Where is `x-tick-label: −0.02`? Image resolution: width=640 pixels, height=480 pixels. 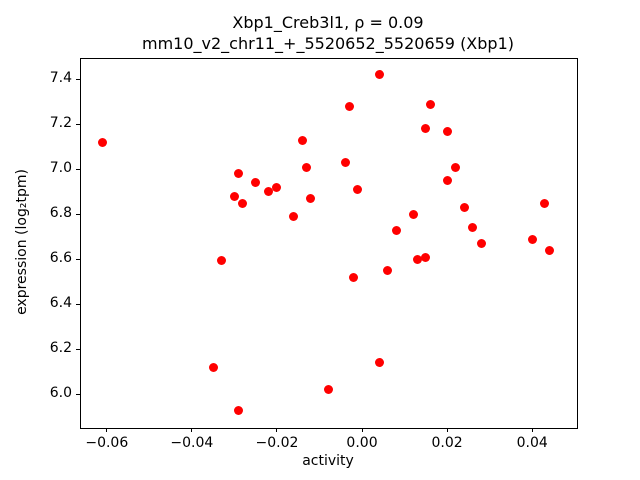
x-tick-label: −0.02 is located at coordinates (277, 443).